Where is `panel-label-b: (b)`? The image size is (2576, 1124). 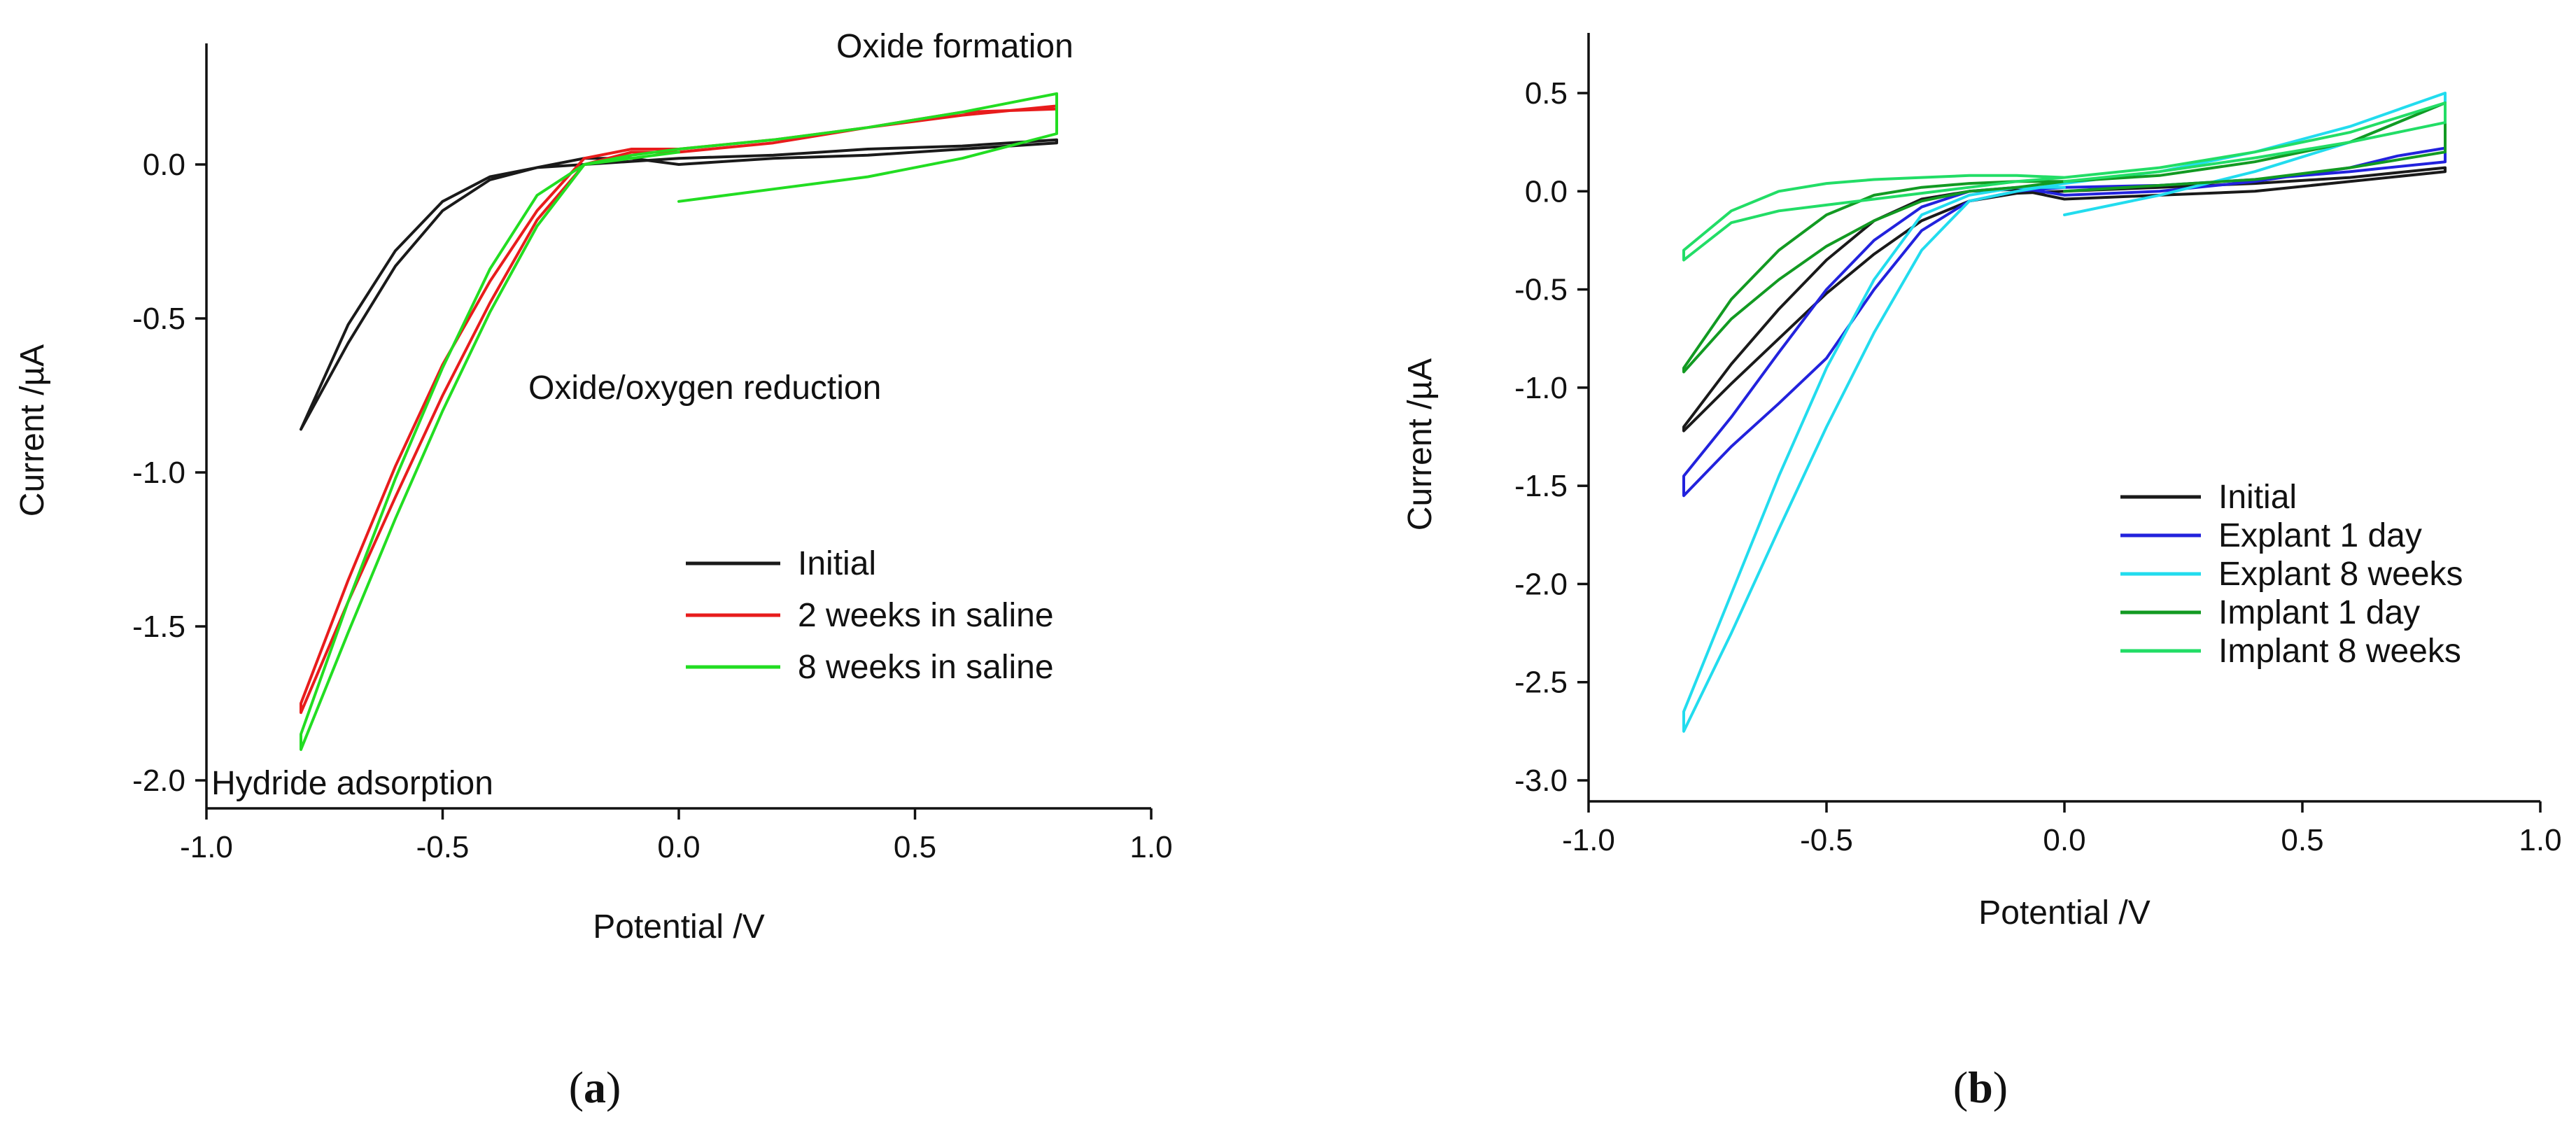
panel-label-b: (b) is located at coordinates (1980, 1087).